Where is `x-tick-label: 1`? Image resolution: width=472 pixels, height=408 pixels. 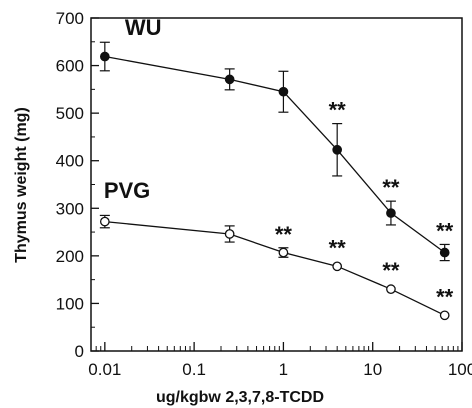
x-tick-label: 1 is located at coordinates (283, 369).